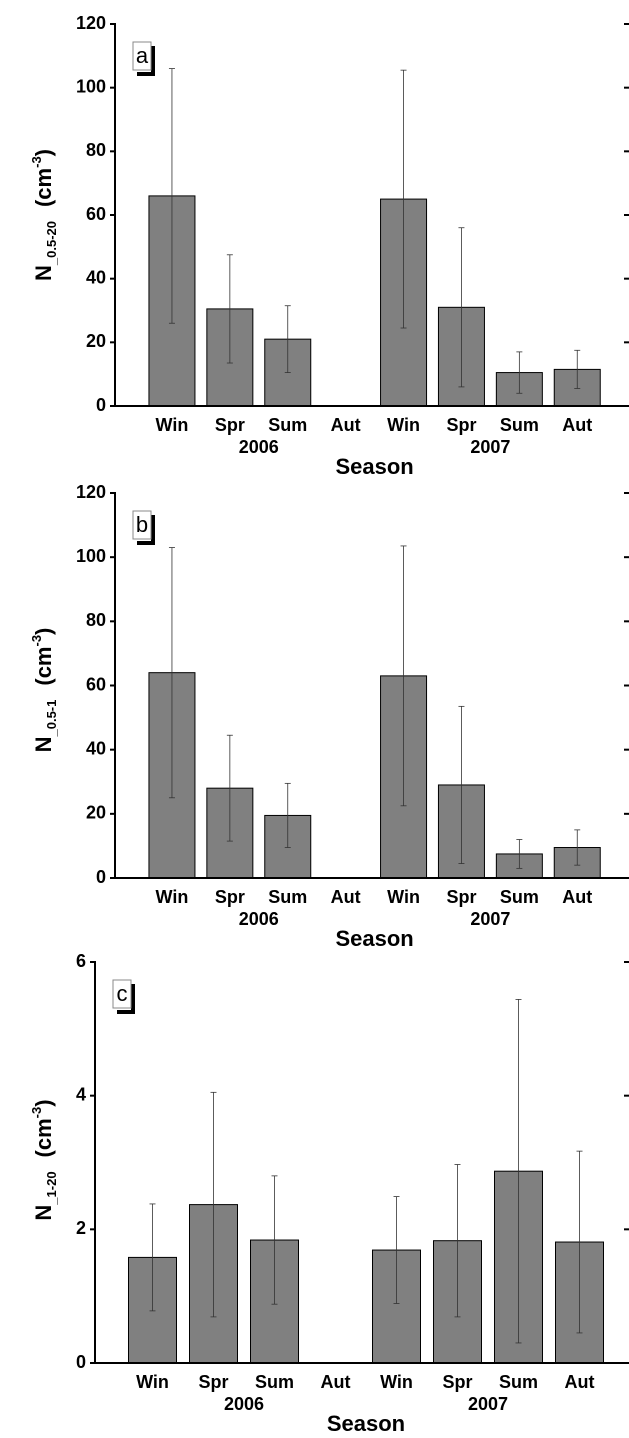 The width and height of the screenshot is (629, 1438). I want to click on y-tick-label: 4, so click(81, 1094).